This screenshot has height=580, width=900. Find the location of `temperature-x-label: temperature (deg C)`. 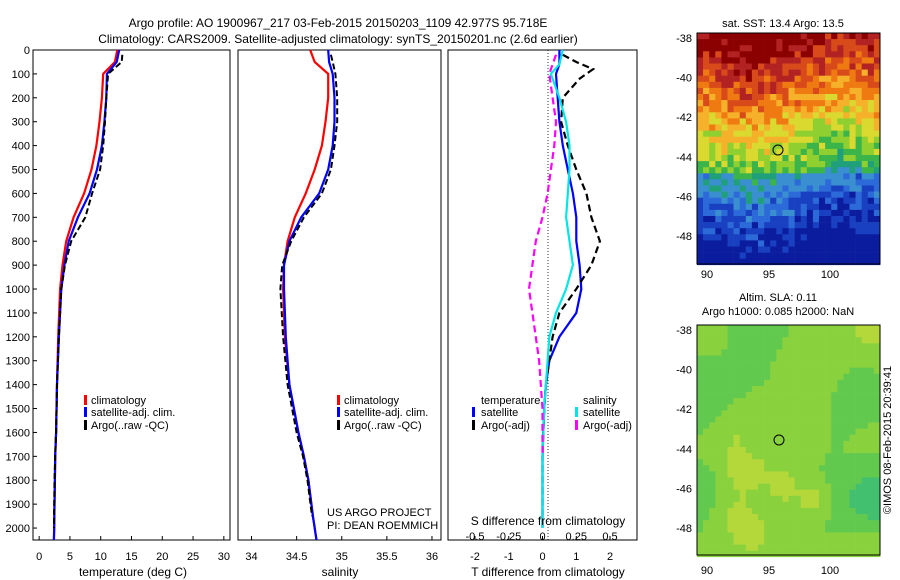

temperature-x-label: temperature (deg C) is located at coordinates (133, 572).